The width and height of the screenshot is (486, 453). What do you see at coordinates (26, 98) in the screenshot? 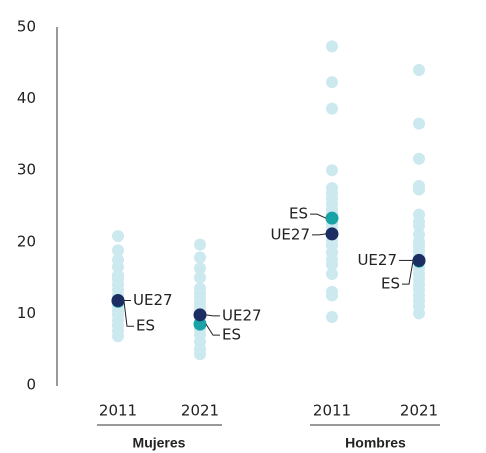
I see `y-tick-label: 40` at bounding box center [26, 98].